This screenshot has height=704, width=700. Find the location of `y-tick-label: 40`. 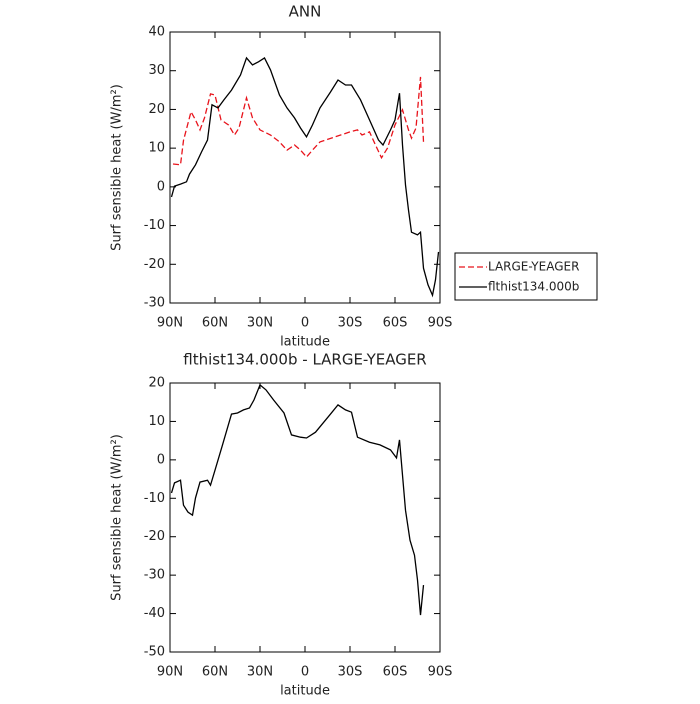

y-tick-label: 40 is located at coordinates (156, 32).